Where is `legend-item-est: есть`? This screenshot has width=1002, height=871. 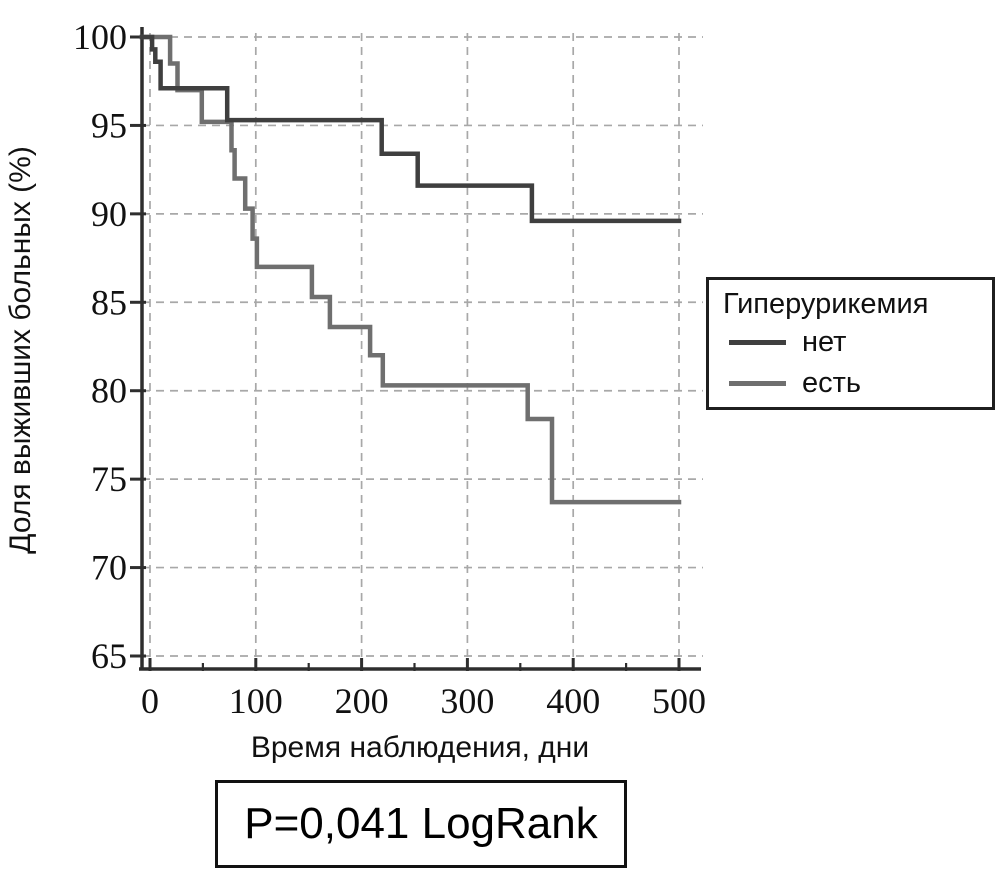
legend-item-est: есть is located at coordinates (853, 383).